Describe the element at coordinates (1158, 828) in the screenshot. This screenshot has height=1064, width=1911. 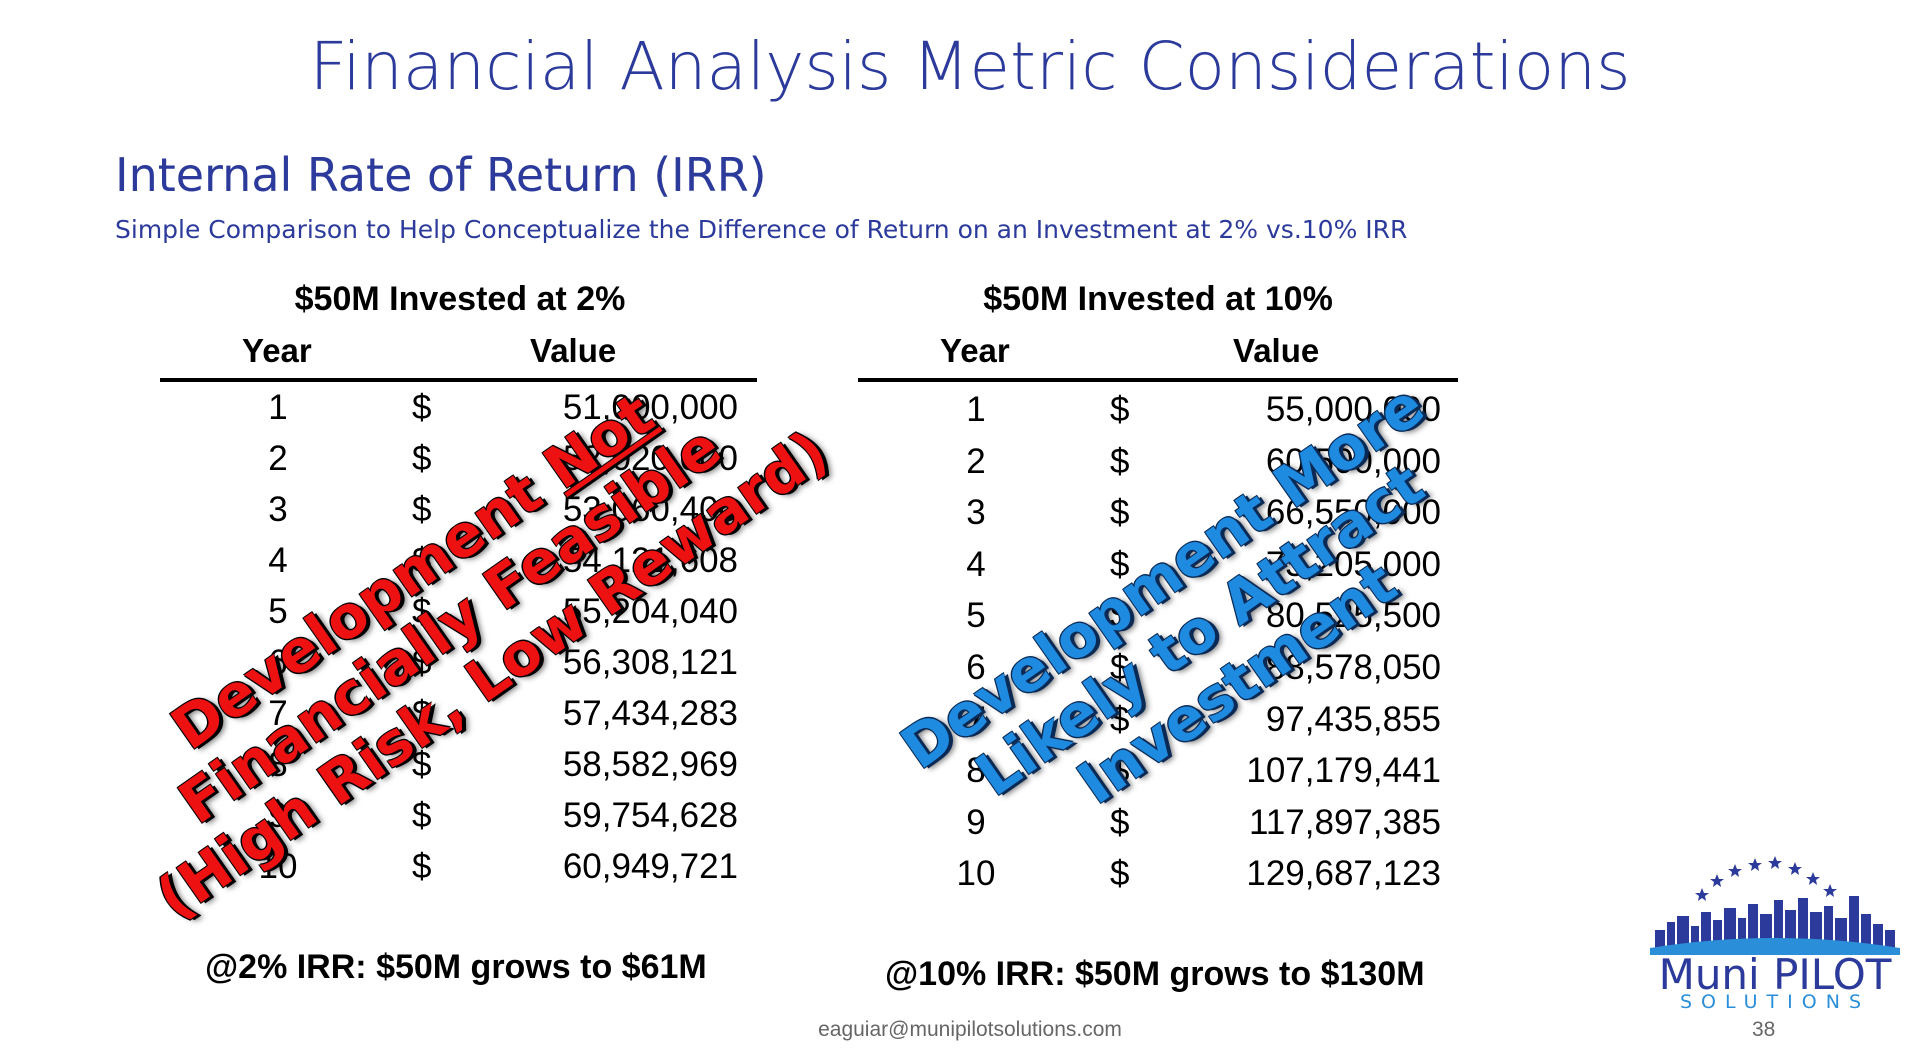
I see `table-row: 9 $117,897,385` at that location.